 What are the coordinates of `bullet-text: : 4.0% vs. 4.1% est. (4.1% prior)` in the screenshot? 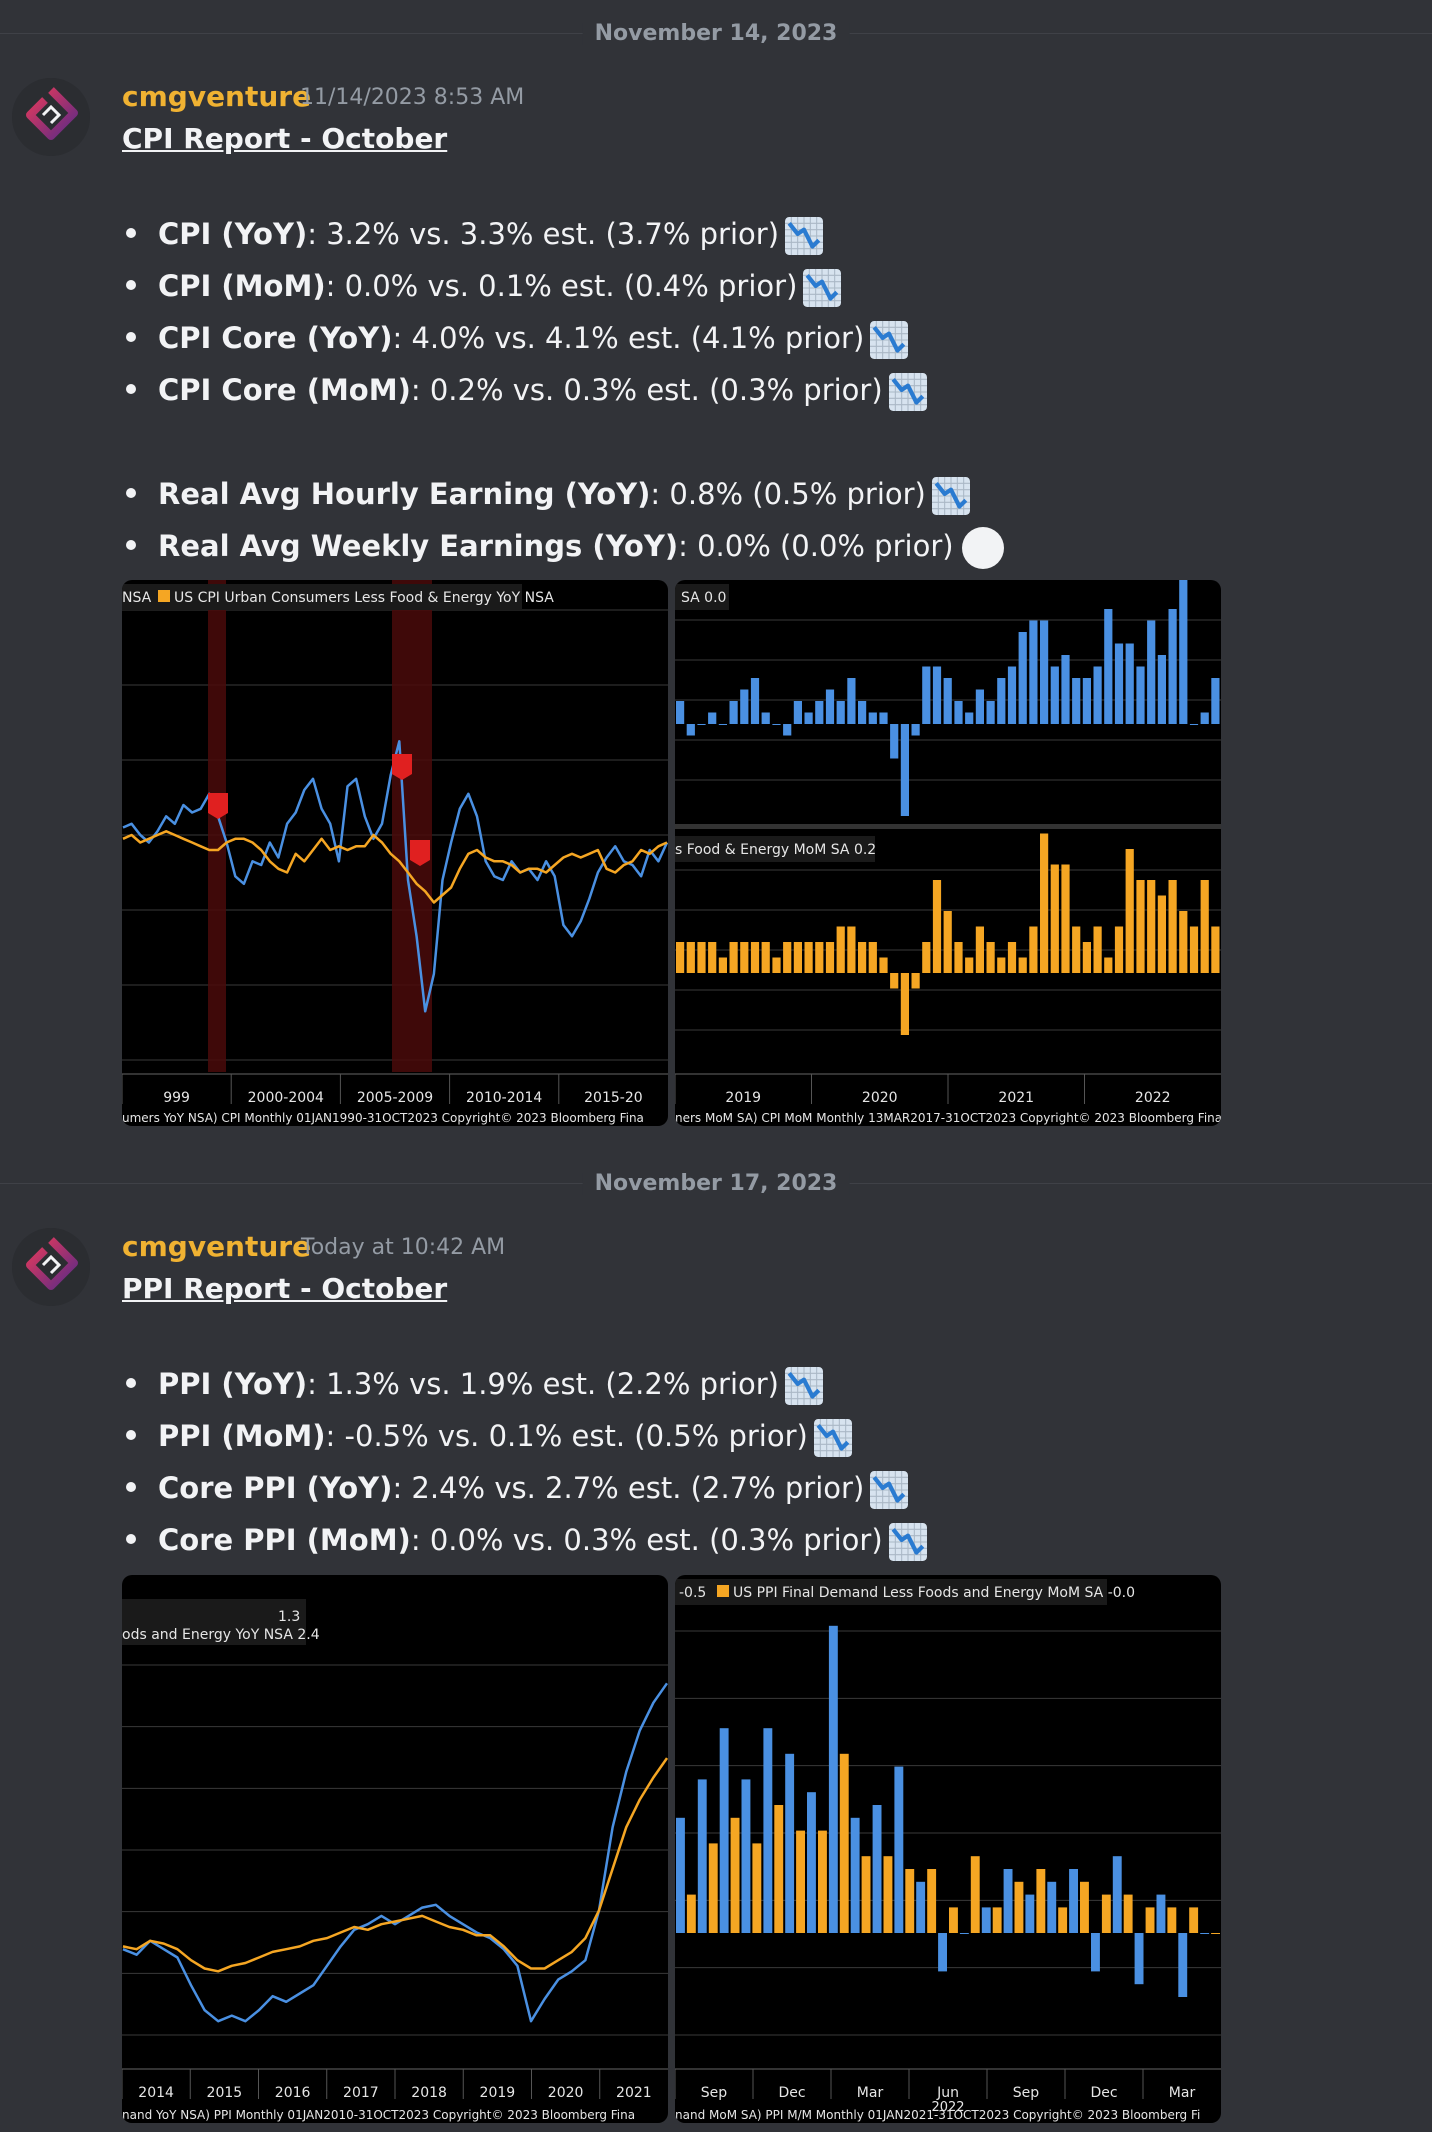 It's located at (628, 338).